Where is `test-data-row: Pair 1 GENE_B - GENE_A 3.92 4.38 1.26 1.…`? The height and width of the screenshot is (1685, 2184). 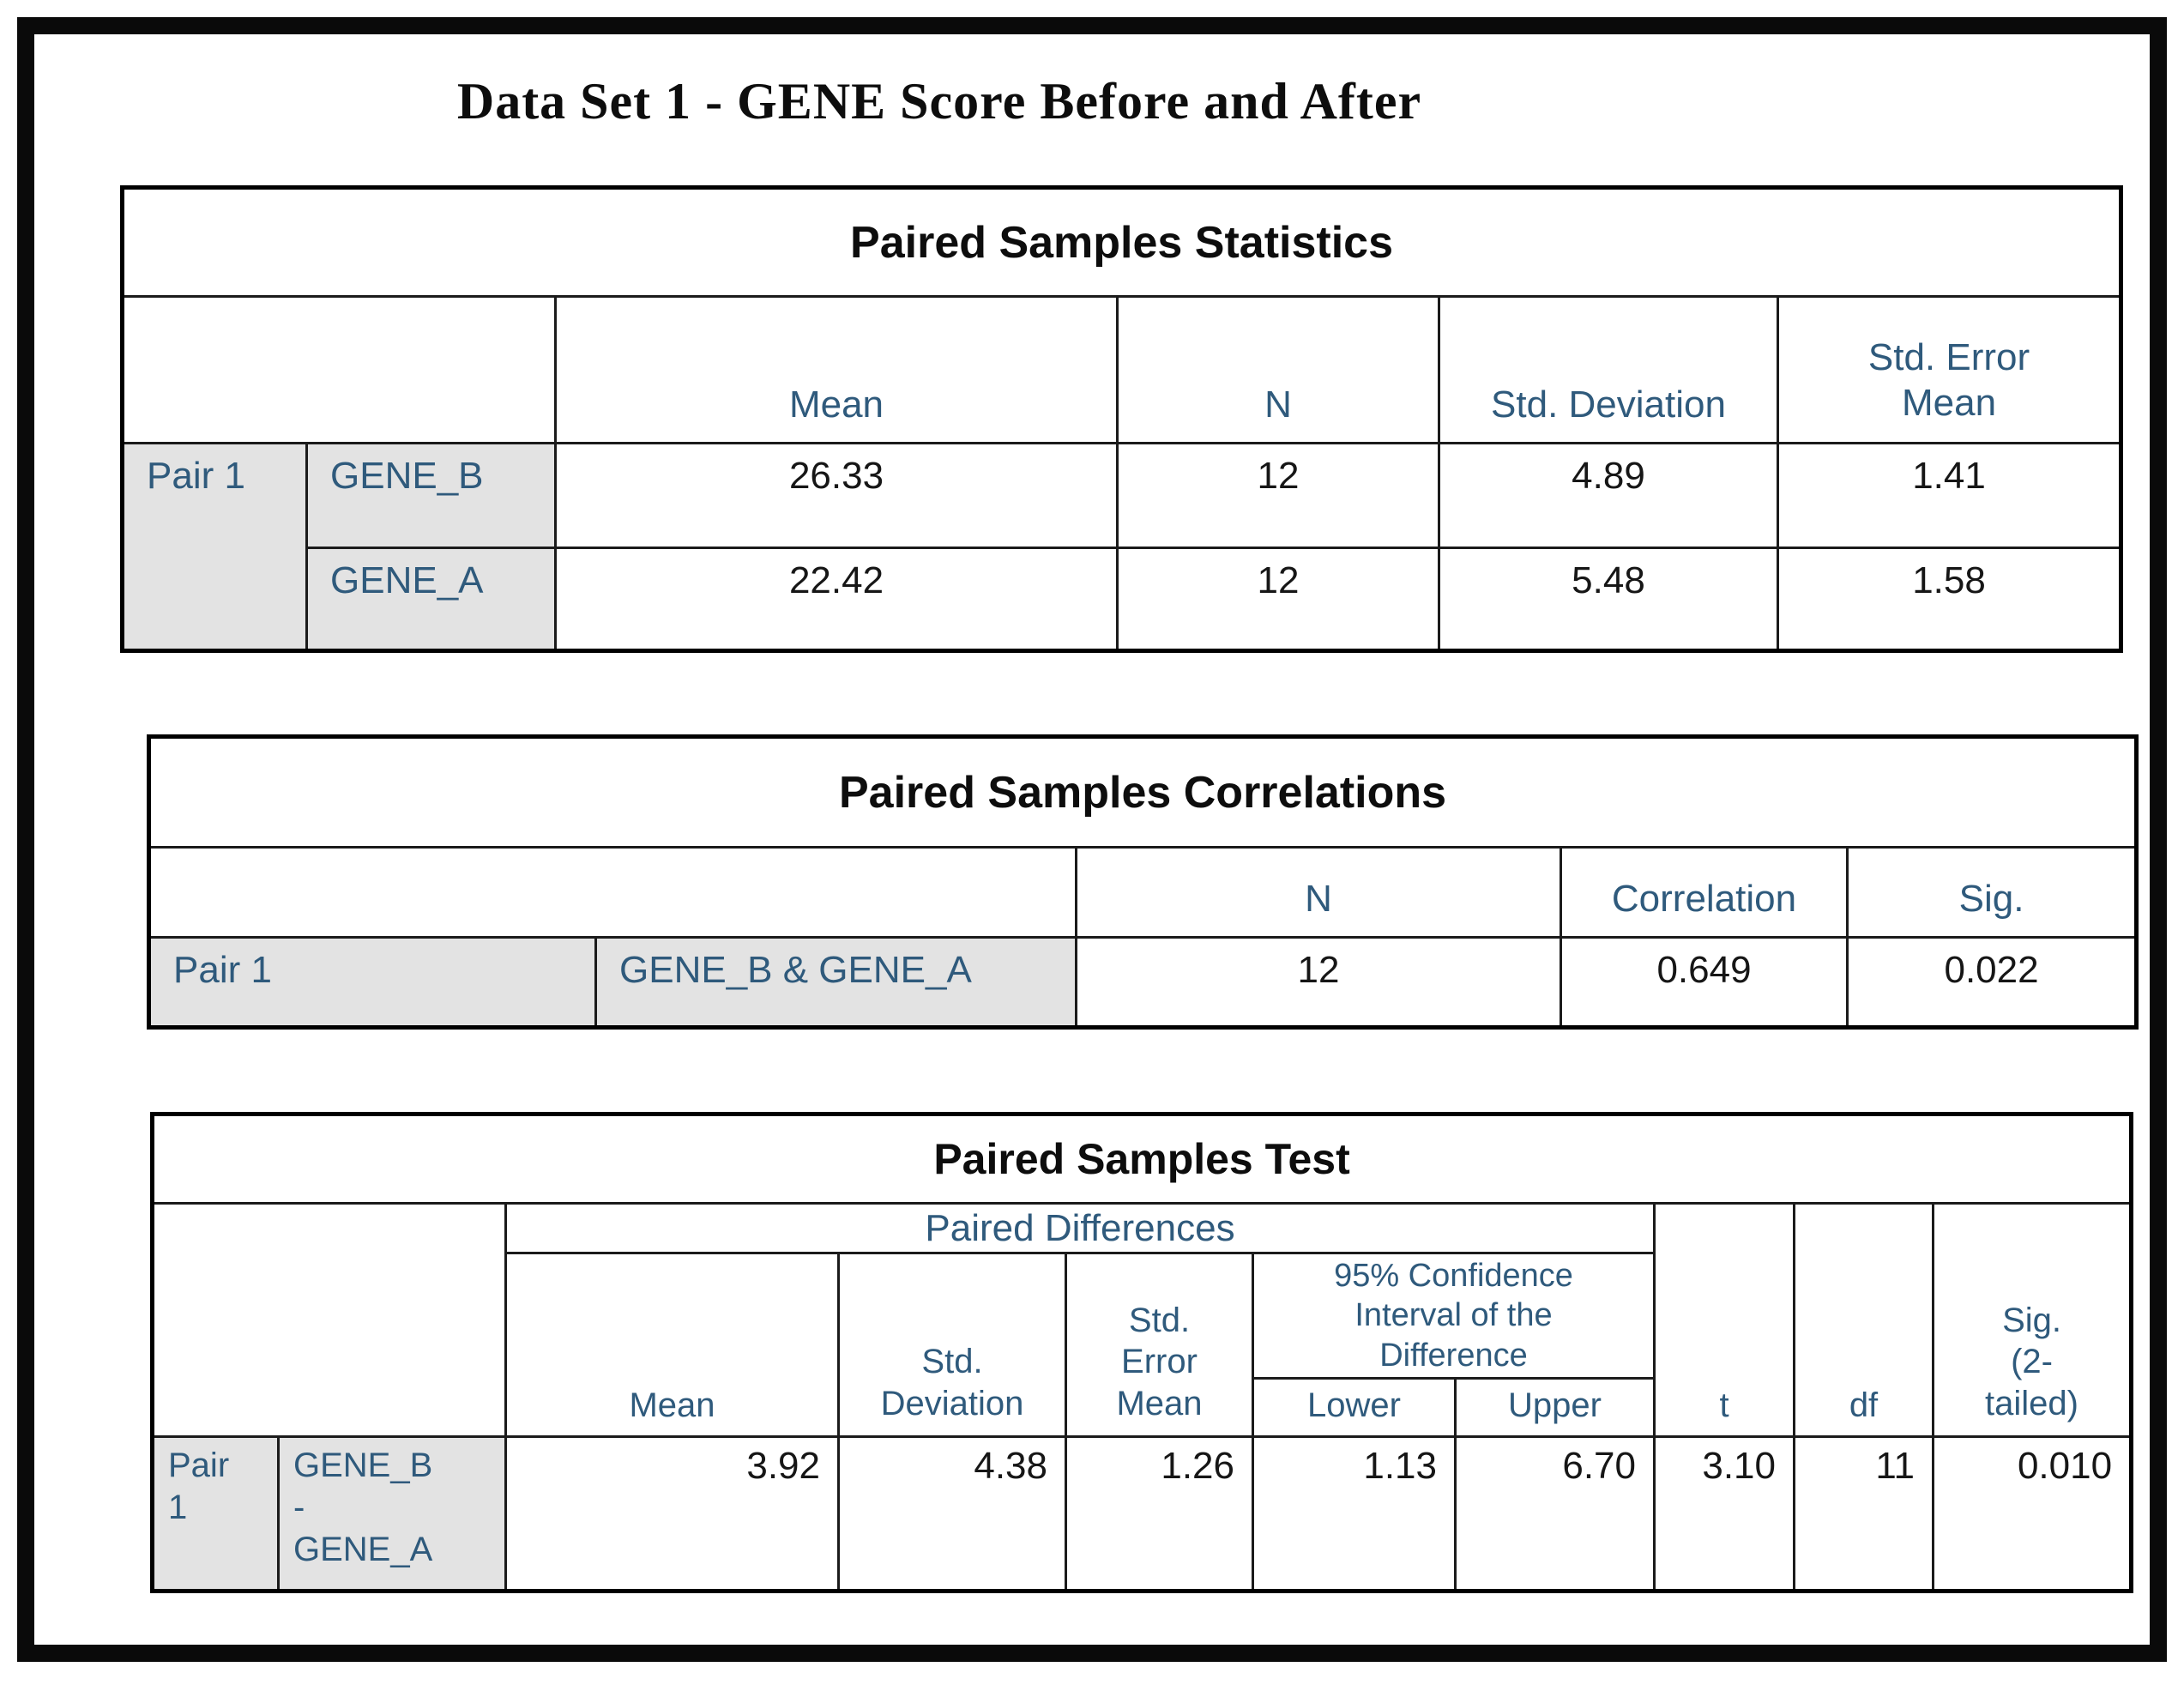 test-data-row: Pair 1 GENE_B - GENE_A 3.92 4.38 1.26 1.… is located at coordinates (1142, 1514).